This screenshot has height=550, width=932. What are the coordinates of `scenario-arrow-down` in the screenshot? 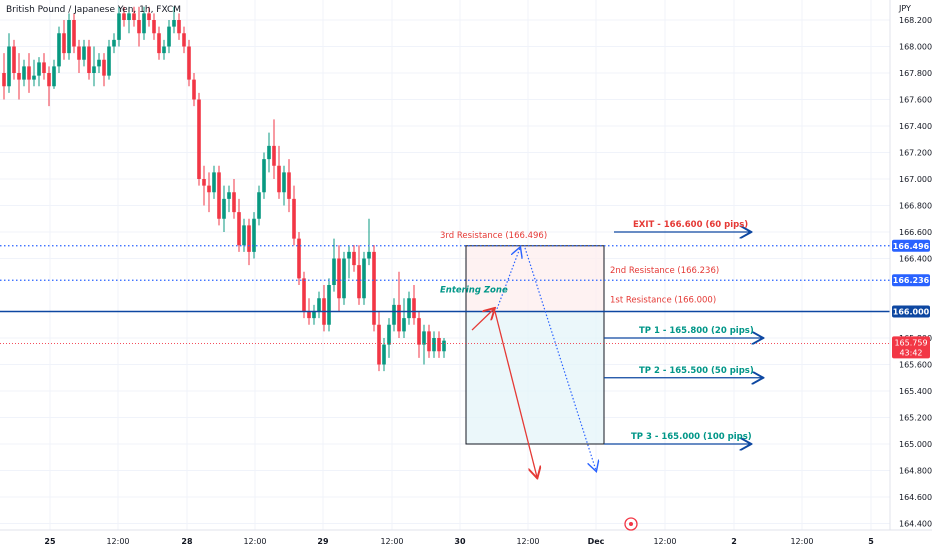 It's located at (560, 359).